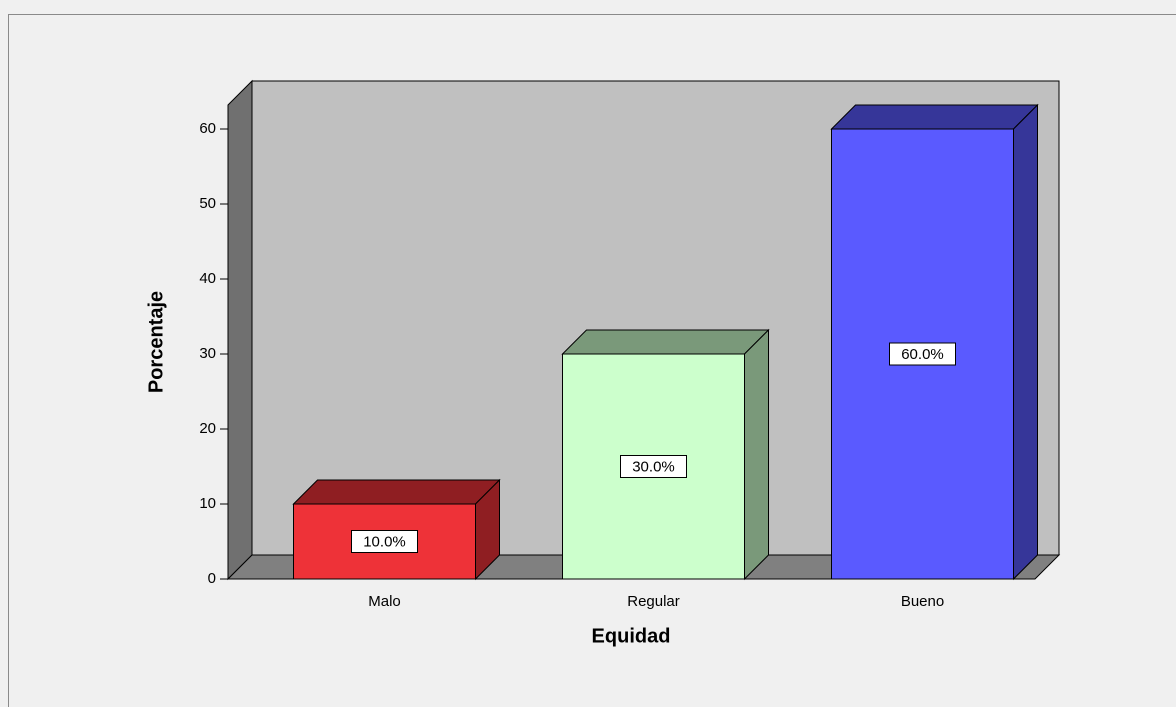 This screenshot has width=1176, height=707. I want to click on y-tick-label: 50, so click(207, 203).